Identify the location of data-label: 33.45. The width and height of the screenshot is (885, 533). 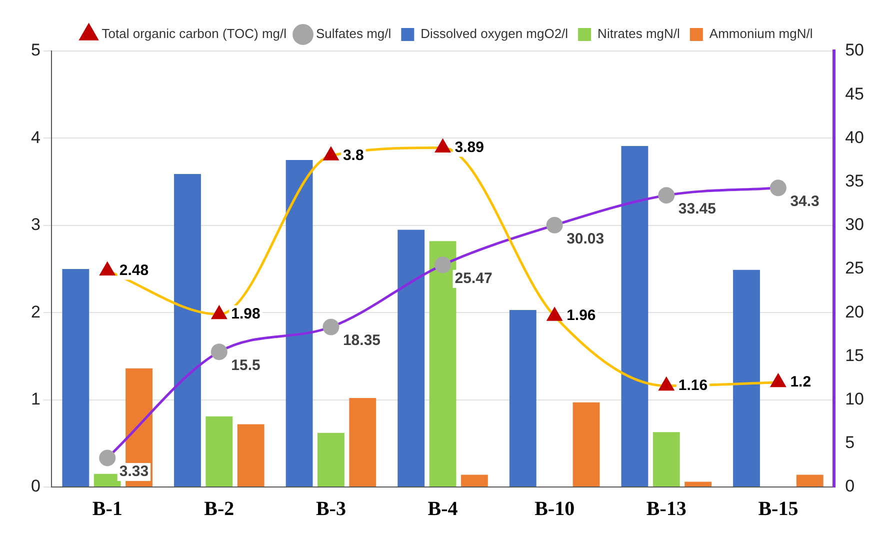
(697, 209).